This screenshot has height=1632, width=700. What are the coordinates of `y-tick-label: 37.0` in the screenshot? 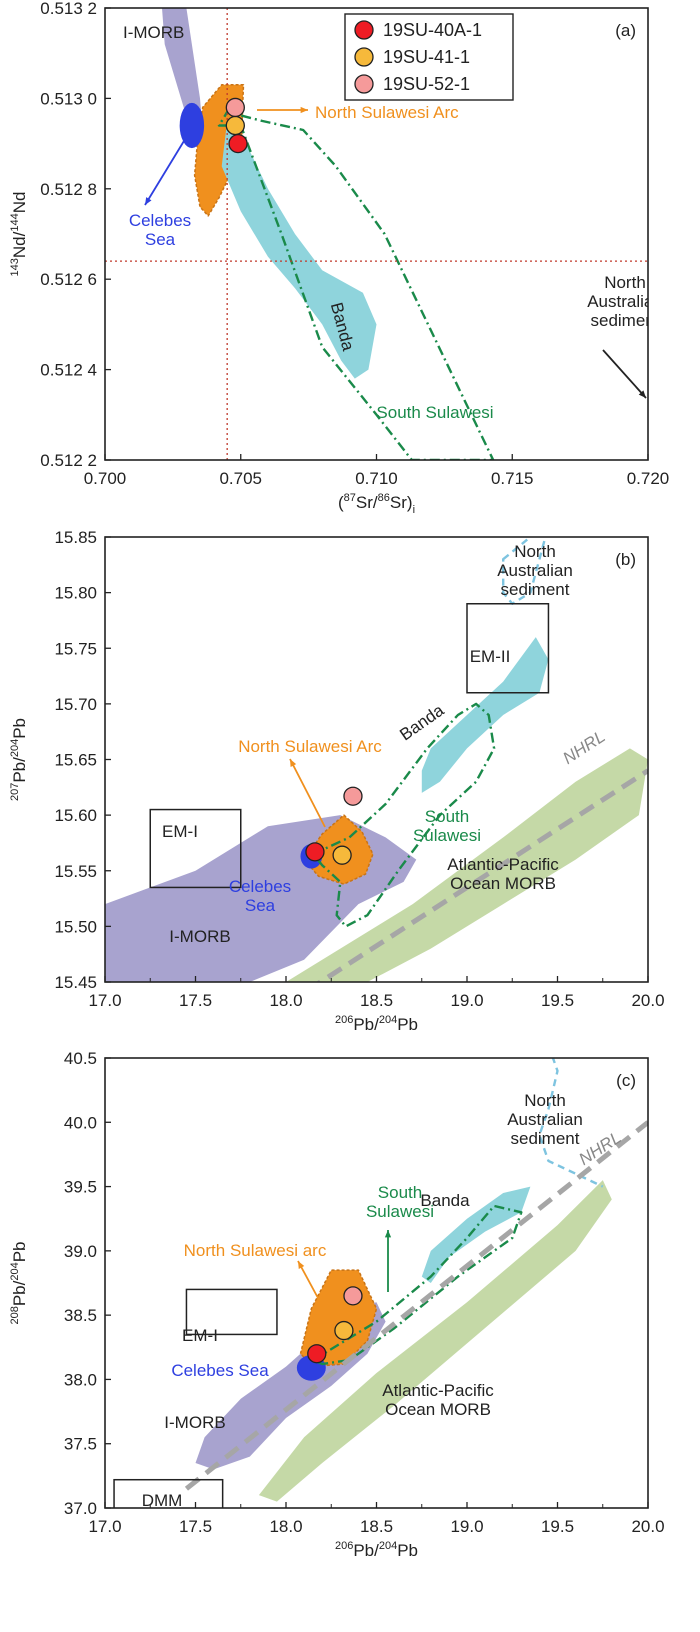 It's located at (80, 1508).